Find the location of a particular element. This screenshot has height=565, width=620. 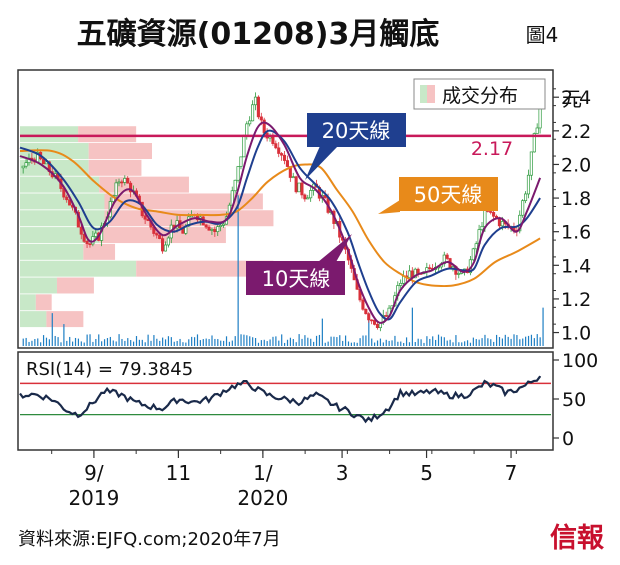

time-tick-label: 1/ is located at coordinates (263, 473).